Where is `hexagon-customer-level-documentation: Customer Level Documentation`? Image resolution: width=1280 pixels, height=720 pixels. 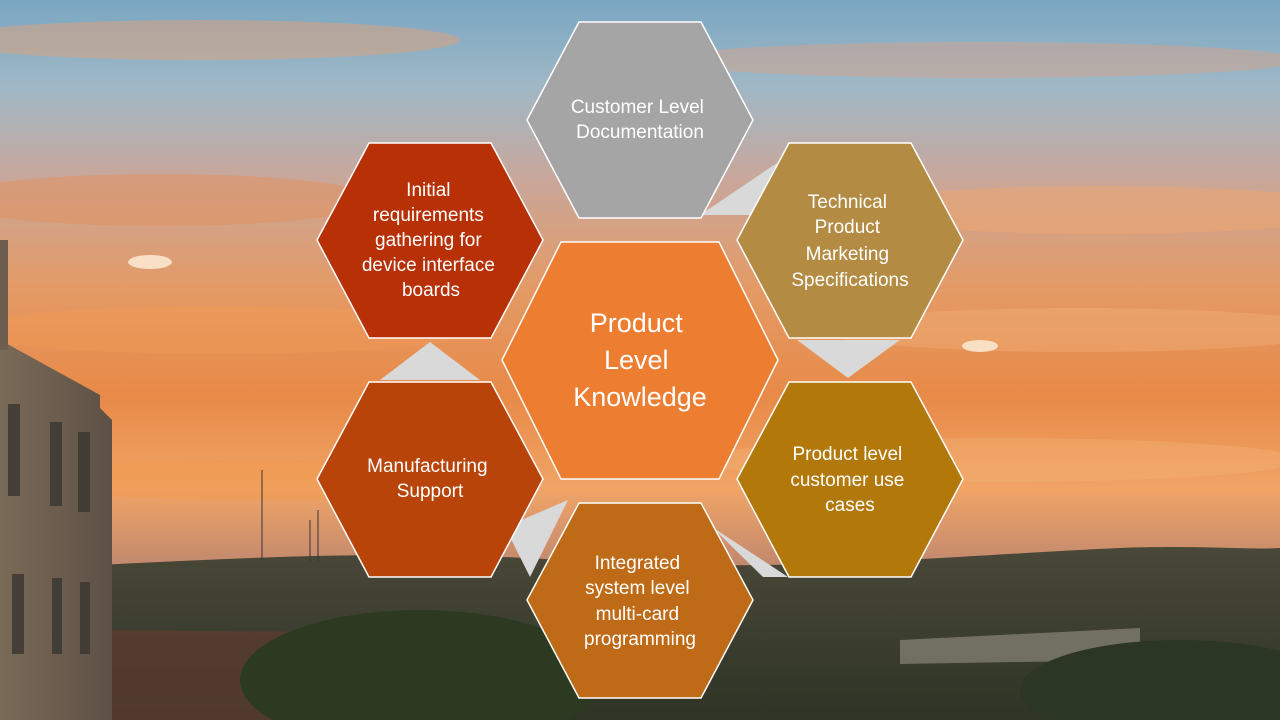 hexagon-customer-level-documentation: Customer Level Documentation is located at coordinates (640, 120).